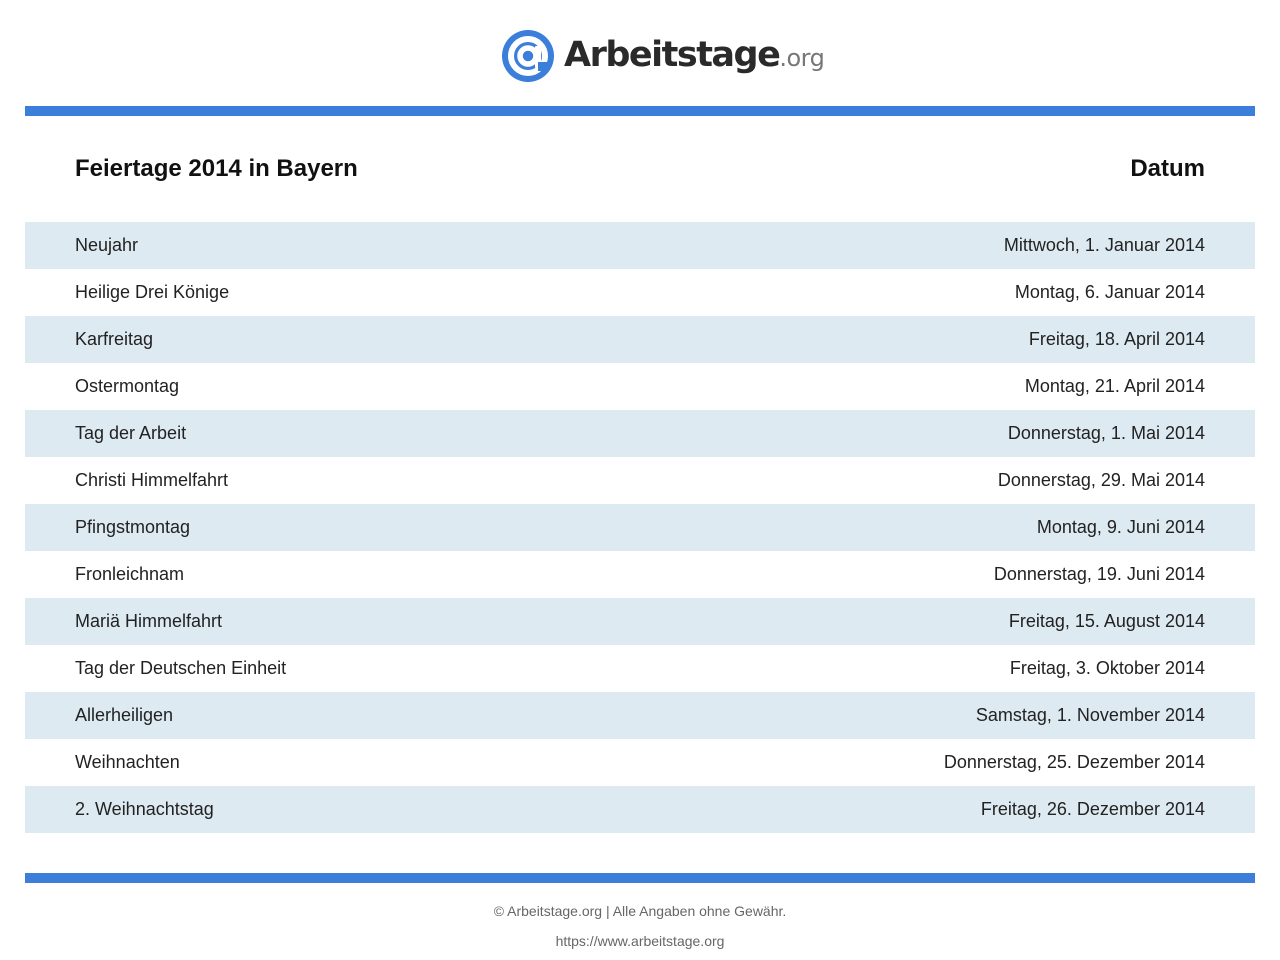 This screenshot has width=1280, height=960. Describe the element at coordinates (1090, 715) in the screenshot. I see `holiday-date: Samstag, 1. November 2014` at that location.